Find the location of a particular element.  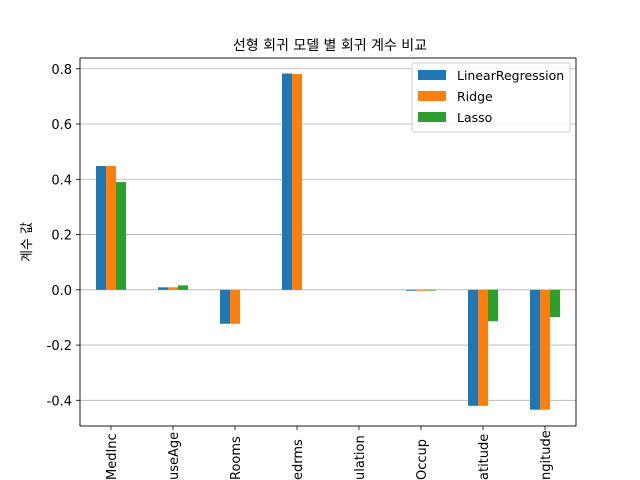

x-tick-label: atitude is located at coordinates (484, 457).